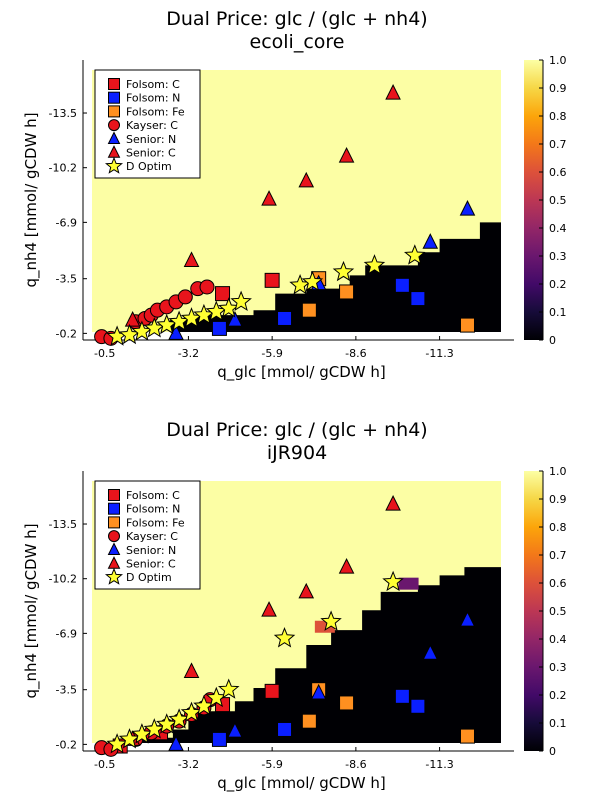 This screenshot has height=809, width=601. I want to click on y-tick-label: -10.2, so click(63, 579).